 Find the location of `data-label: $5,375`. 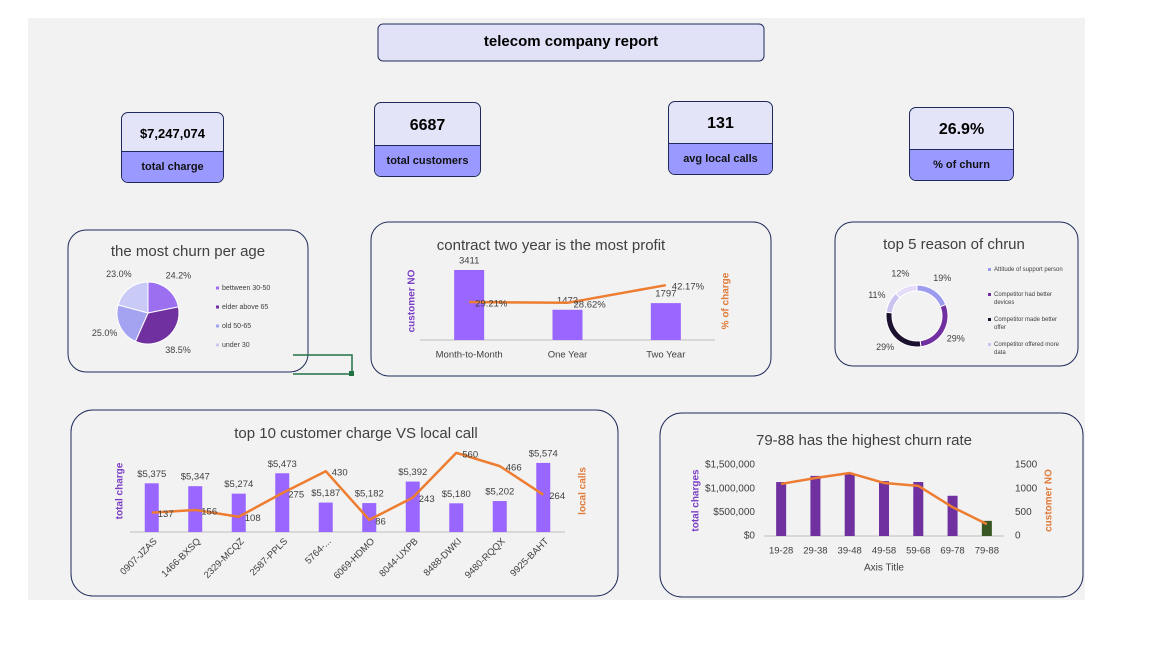

data-label: $5,375 is located at coordinates (151, 474).